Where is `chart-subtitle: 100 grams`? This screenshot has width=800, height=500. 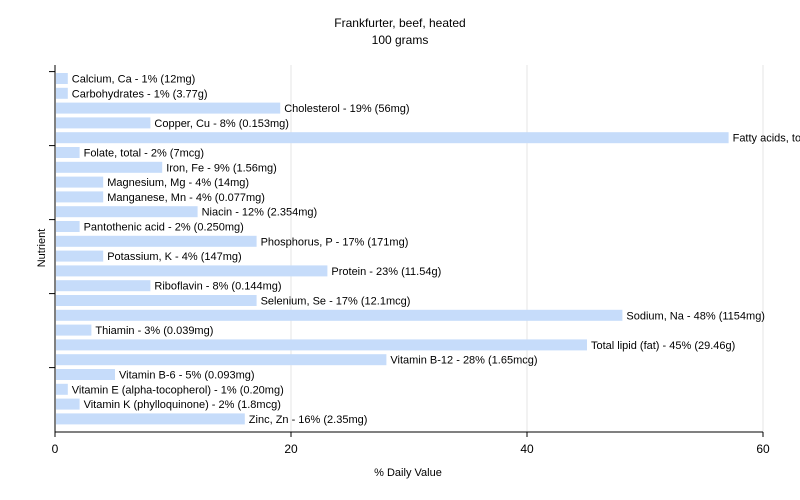
chart-subtitle: 100 grams is located at coordinates (400, 40).